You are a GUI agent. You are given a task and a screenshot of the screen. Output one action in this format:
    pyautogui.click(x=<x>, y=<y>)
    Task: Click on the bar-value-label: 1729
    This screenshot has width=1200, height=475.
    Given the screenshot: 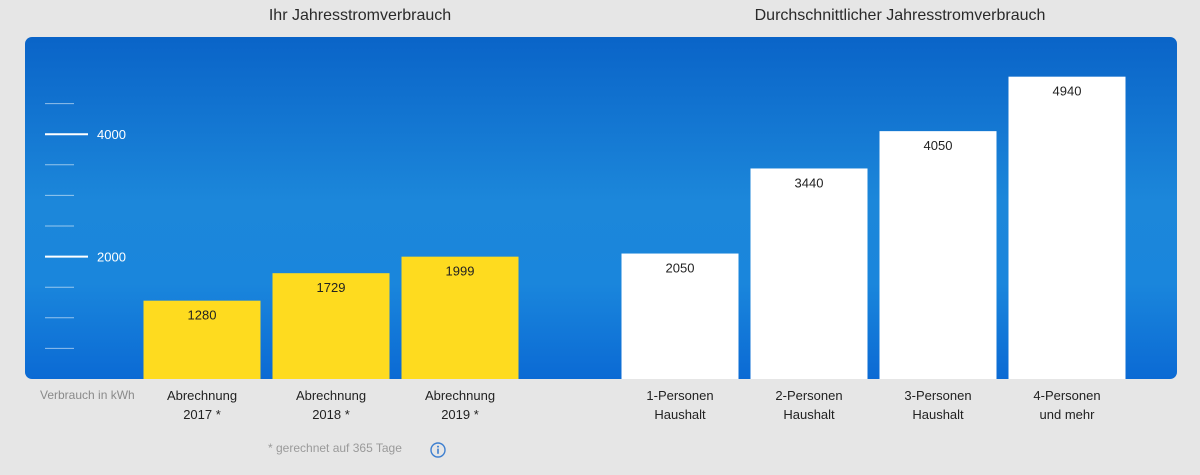 What is the action you would take?
    pyautogui.click(x=331, y=287)
    